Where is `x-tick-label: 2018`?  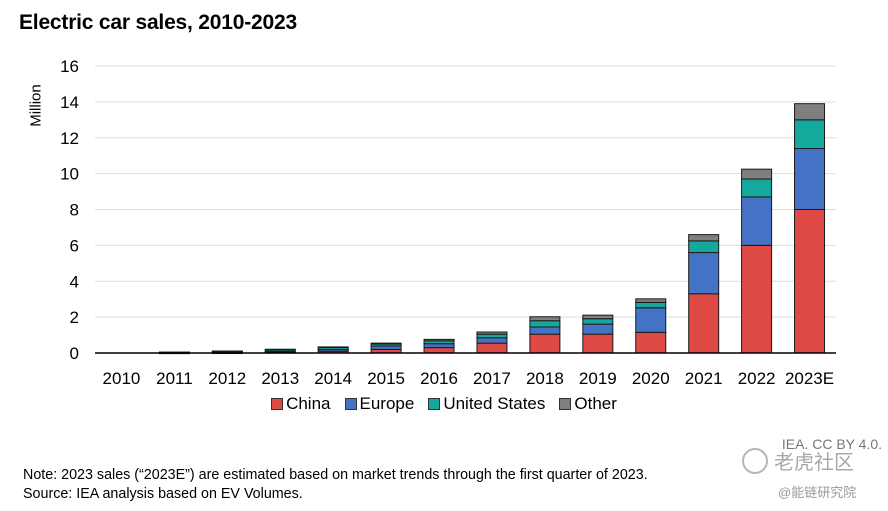
x-tick-label: 2018 is located at coordinates (545, 378).